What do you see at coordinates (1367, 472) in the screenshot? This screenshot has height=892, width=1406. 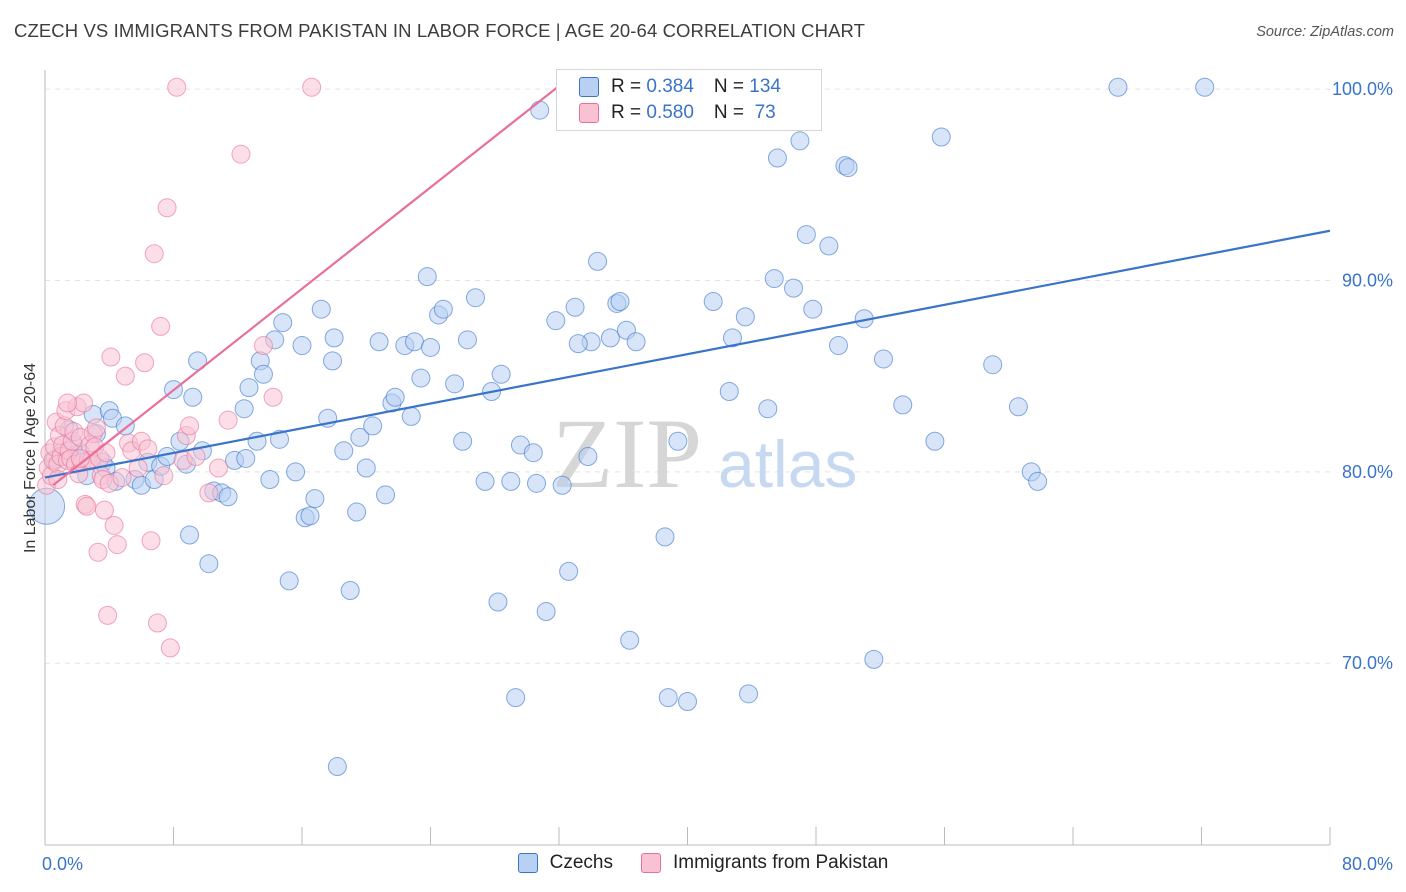 I see `y-tick-label: 80.0%` at bounding box center [1367, 472].